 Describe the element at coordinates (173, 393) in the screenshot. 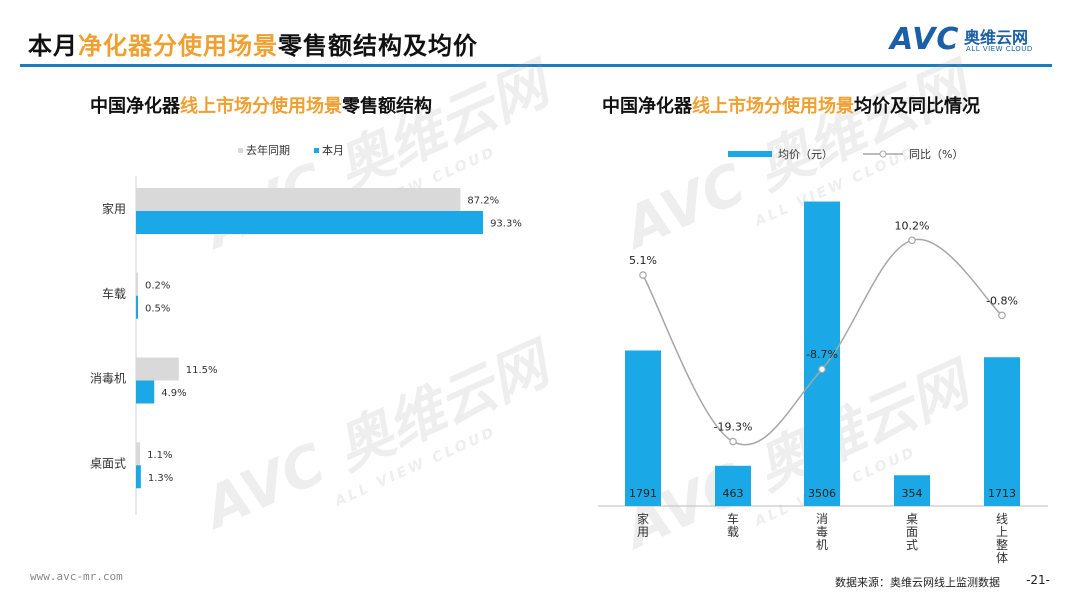

I see `data-label: 4.9%` at that location.